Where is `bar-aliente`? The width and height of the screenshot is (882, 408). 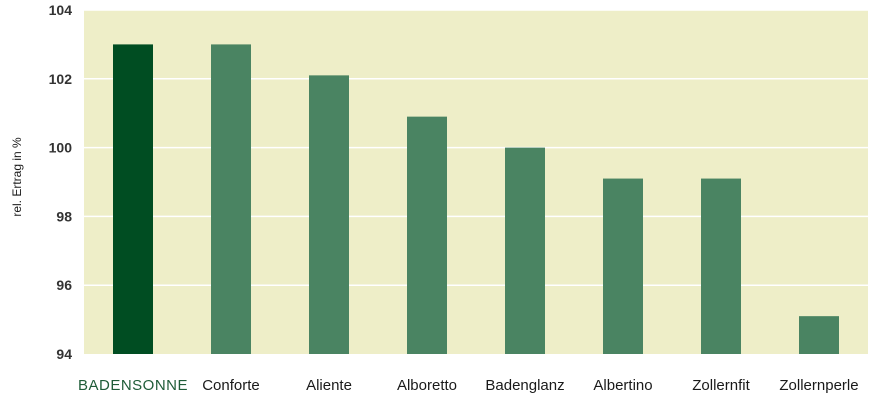
bar-aliente is located at coordinates (329, 215).